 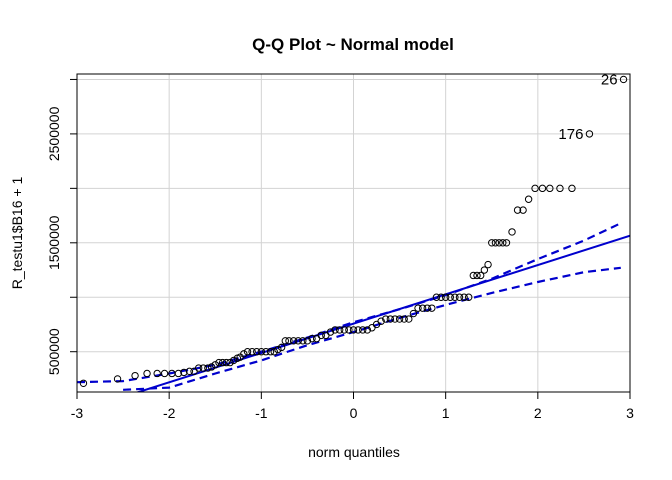 What do you see at coordinates (609, 79) in the screenshot?
I see `point-label: 26` at bounding box center [609, 79].